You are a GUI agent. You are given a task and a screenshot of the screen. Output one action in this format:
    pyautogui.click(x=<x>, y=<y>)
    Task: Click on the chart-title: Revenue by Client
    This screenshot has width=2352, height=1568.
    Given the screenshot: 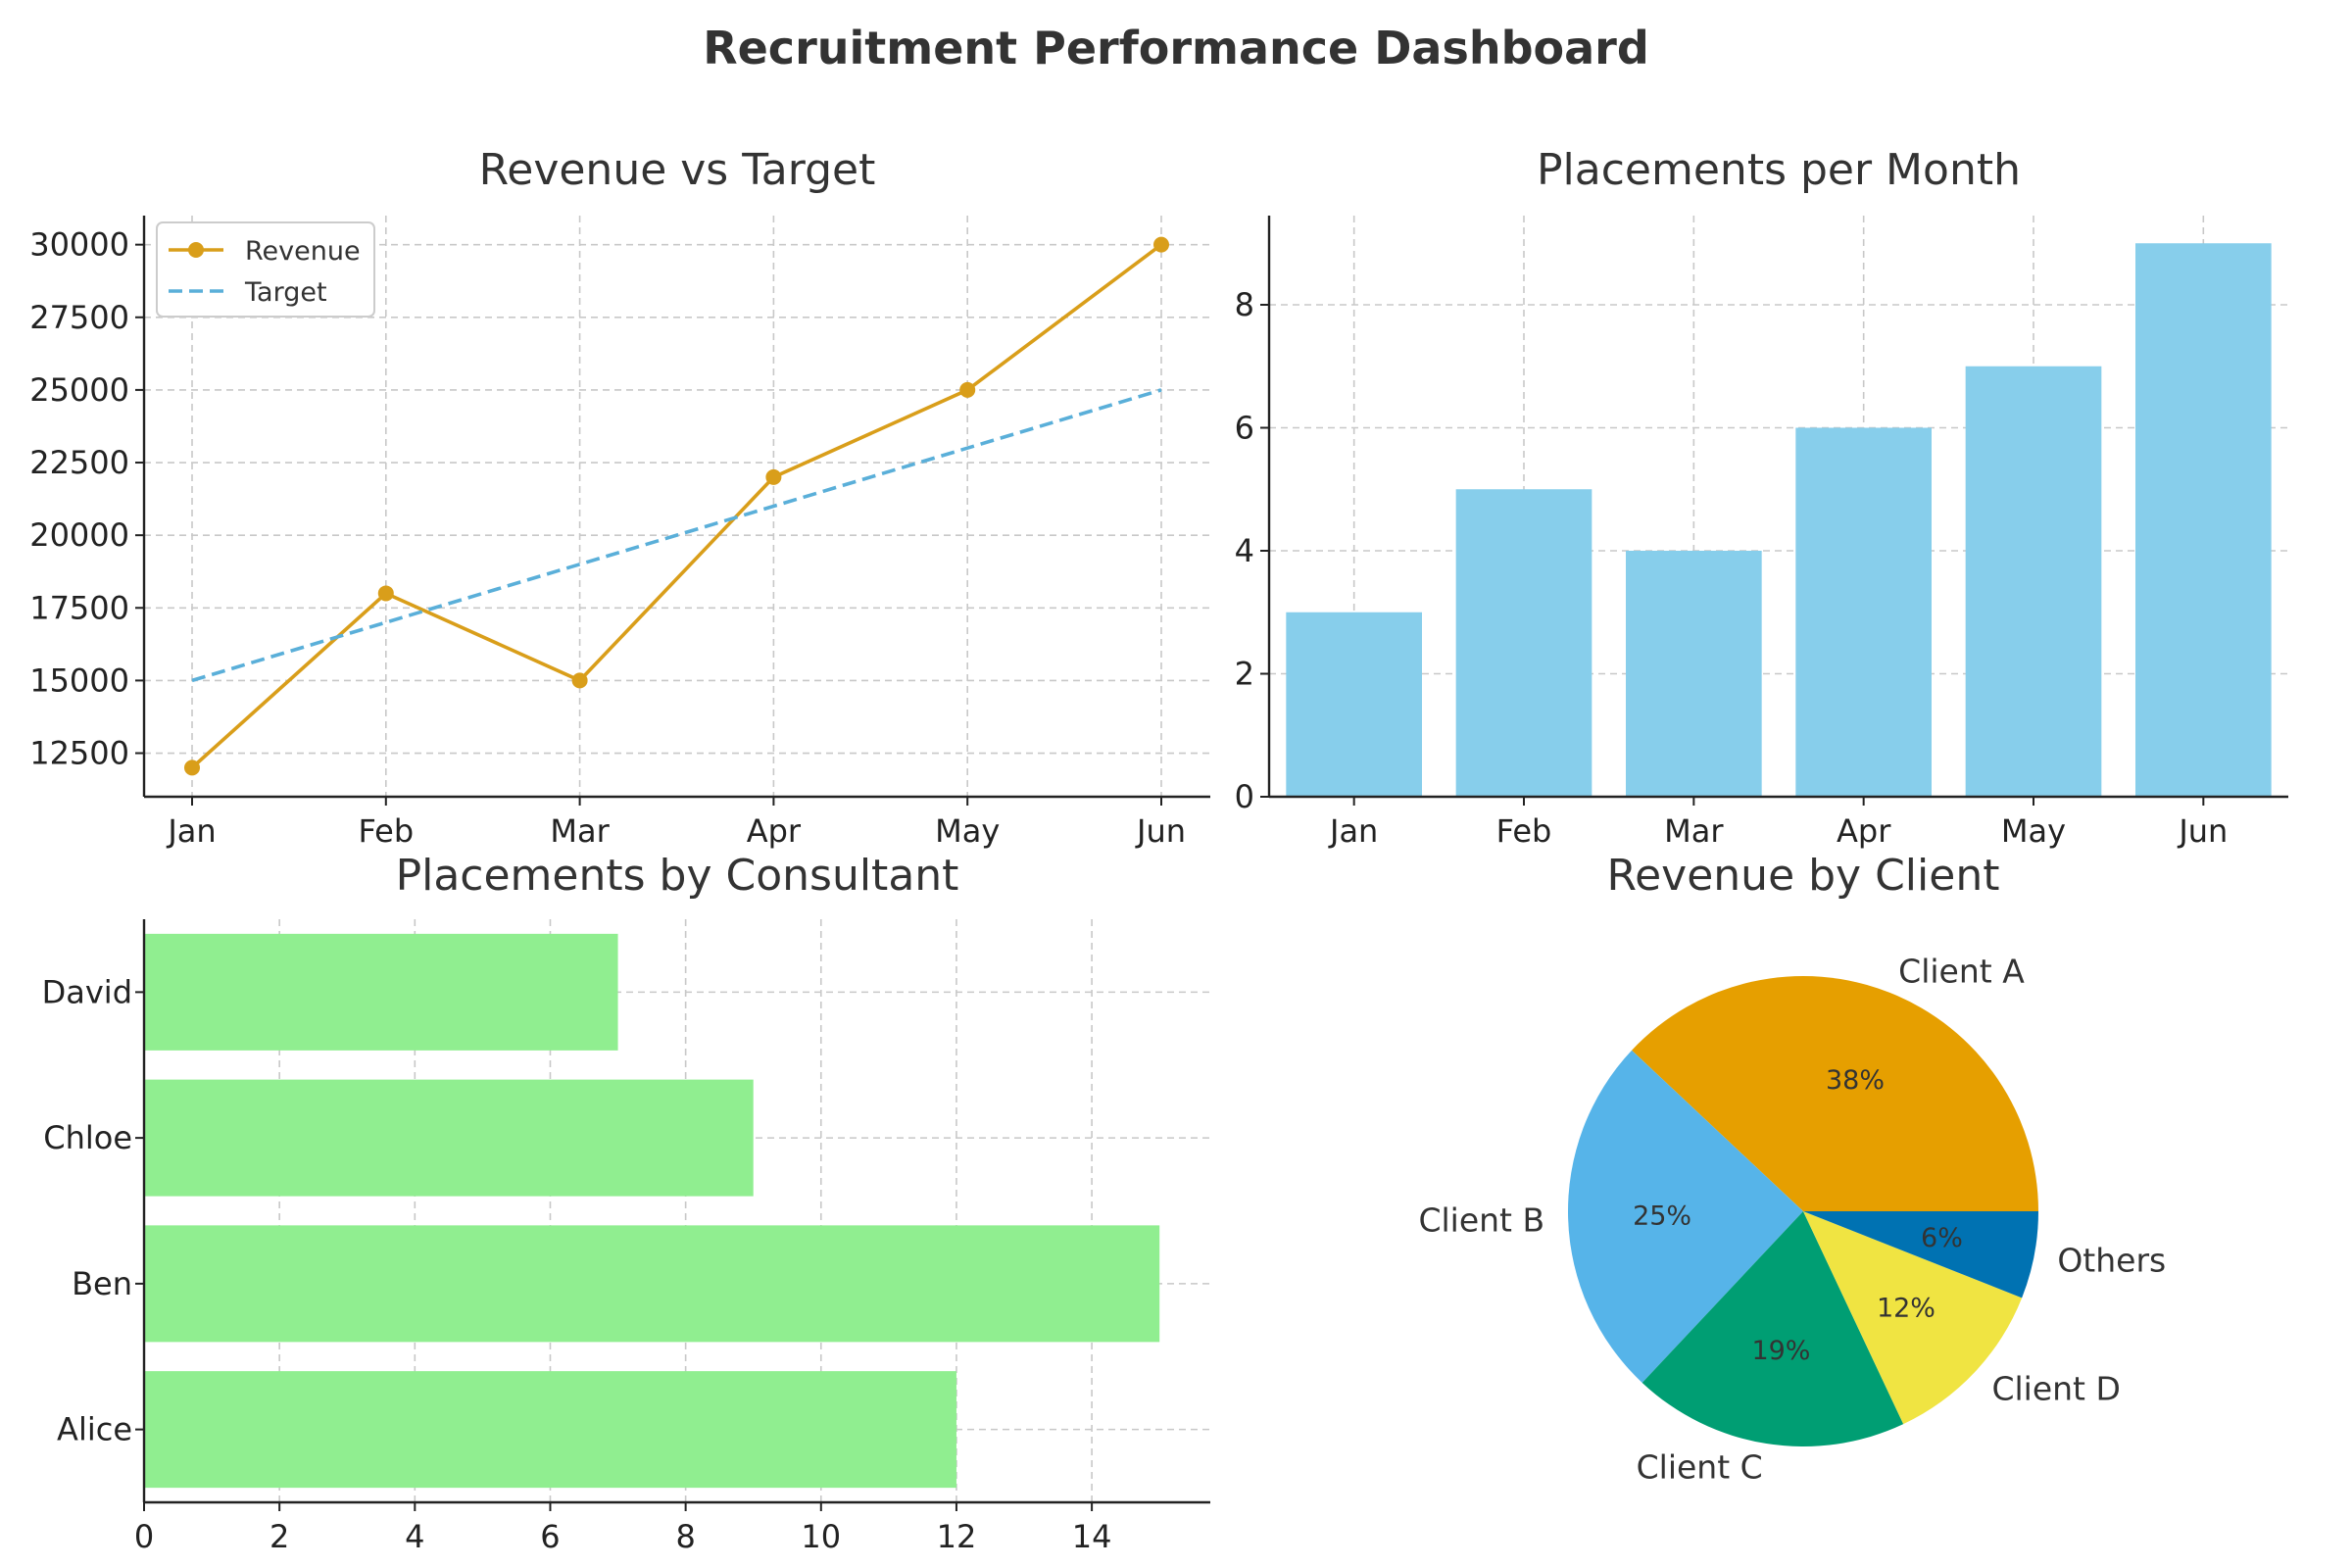 What is the action you would take?
    pyautogui.click(x=1803, y=876)
    